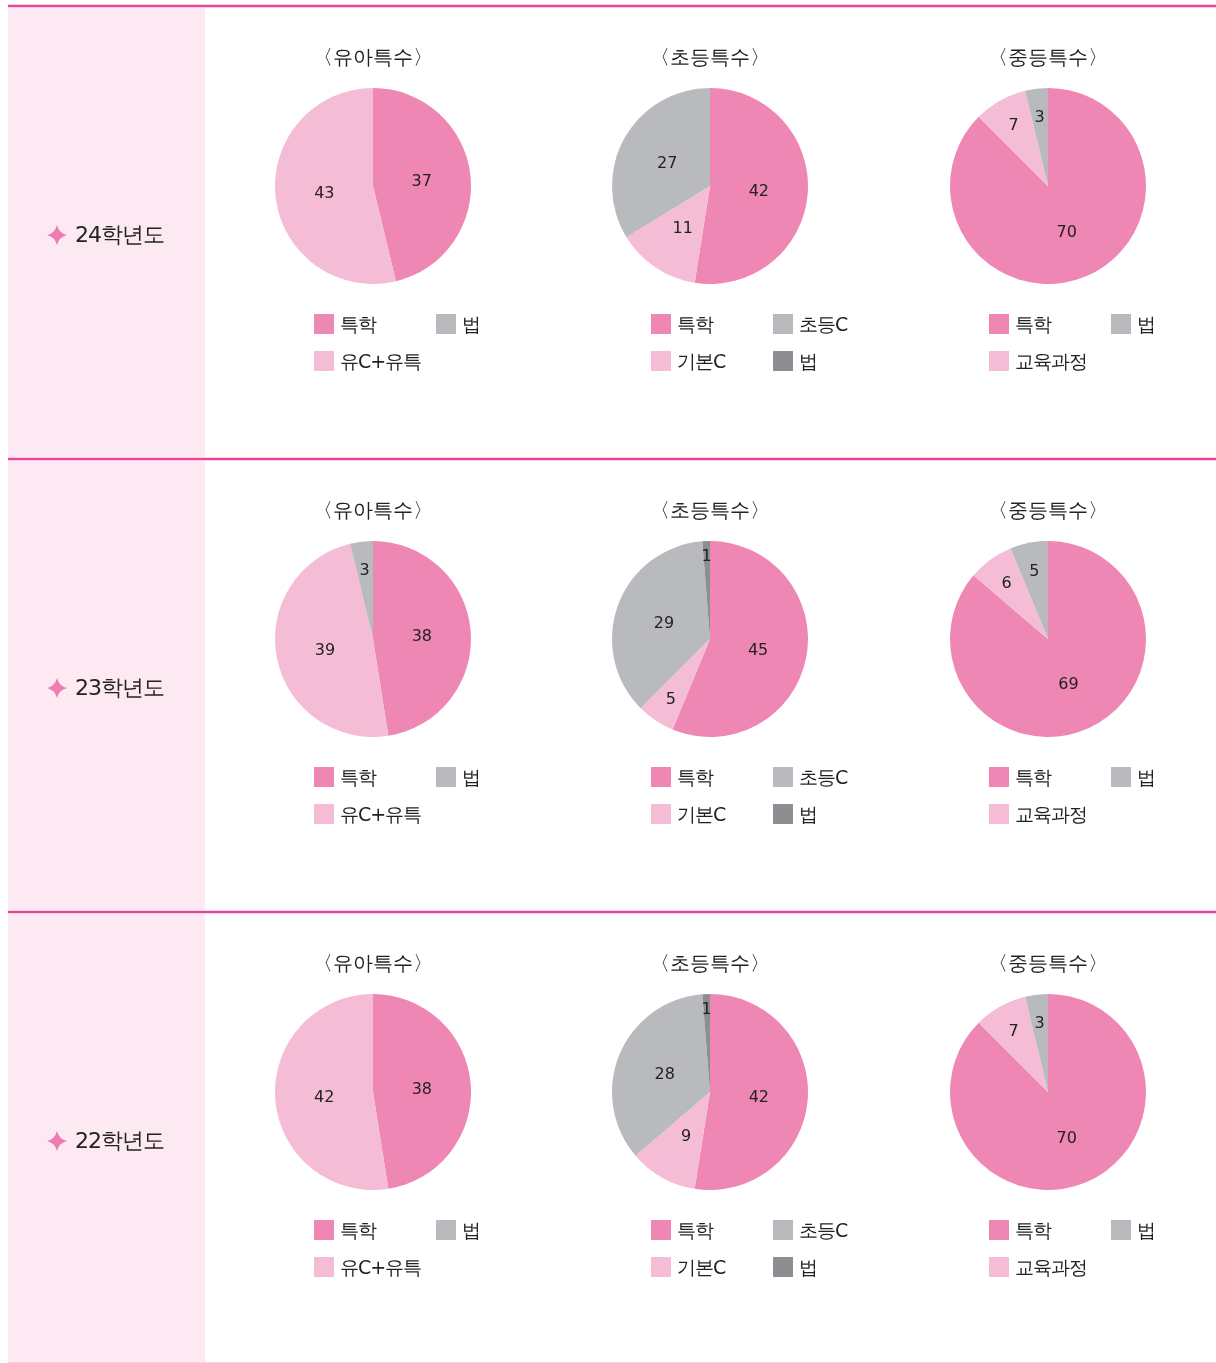 The width and height of the screenshot is (1216, 1363). Describe the element at coordinates (325, 649) in the screenshot. I see `data-label: 39` at that location.